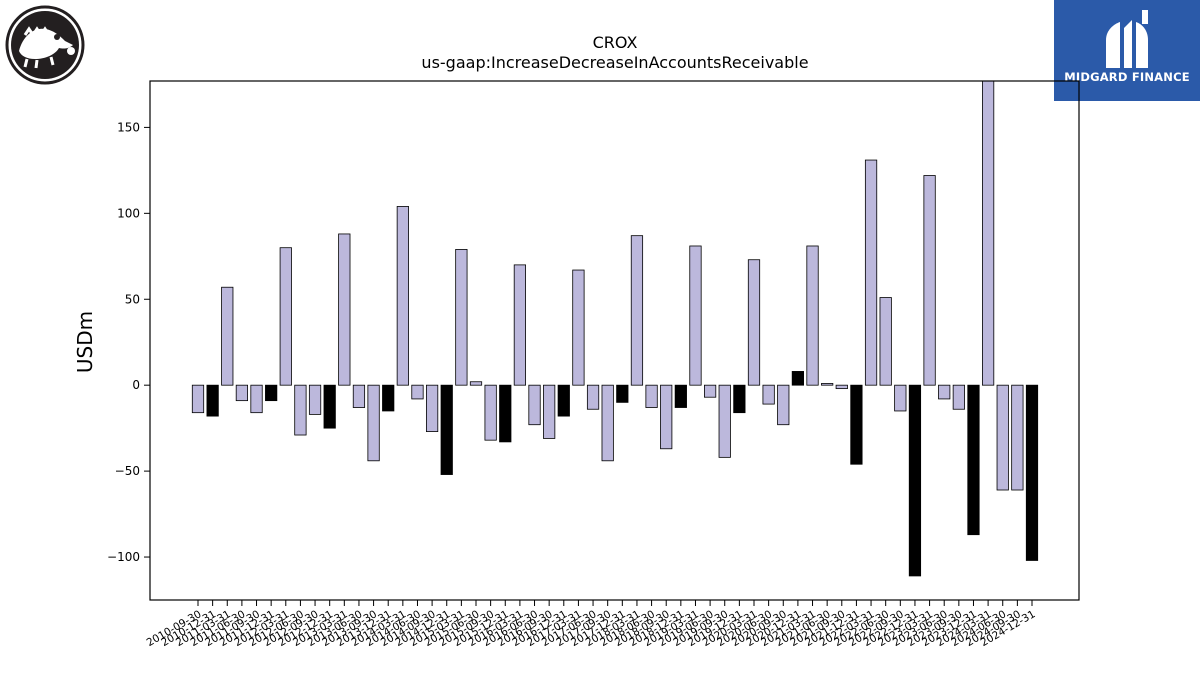 The image size is (1200, 675). Describe the element at coordinates (615, 42) in the screenshot. I see `chart-title: CROX` at that location.